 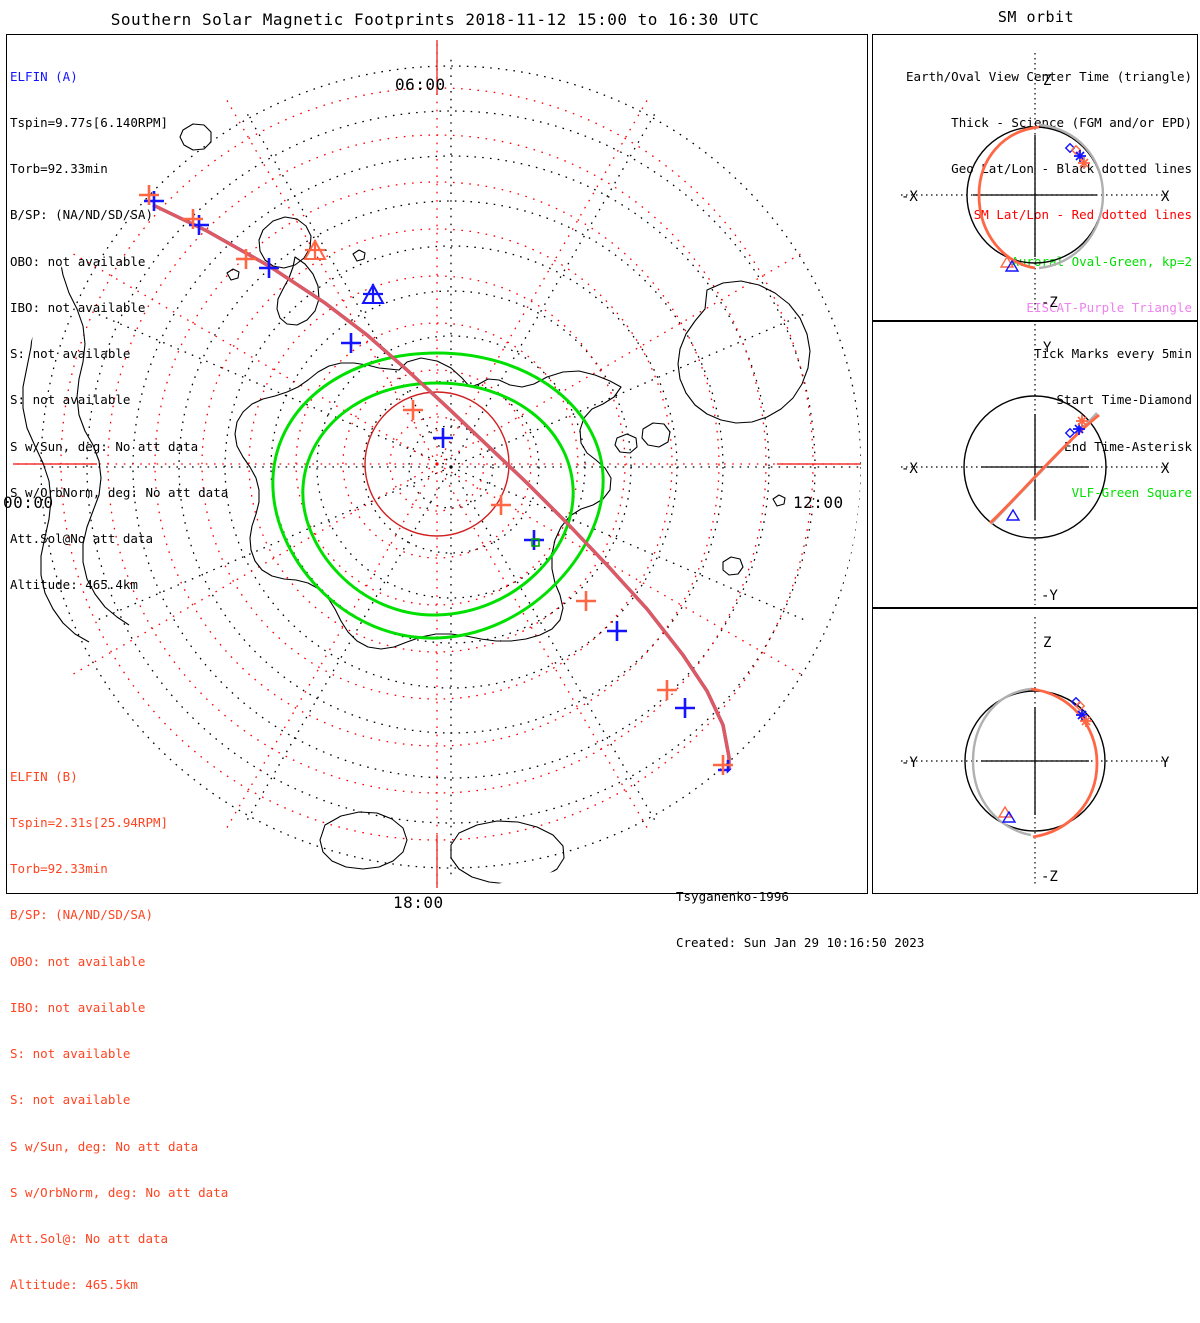 What do you see at coordinates (1049, 877) in the screenshot?
I see `yz-label-z-neg: -Z` at bounding box center [1049, 877].